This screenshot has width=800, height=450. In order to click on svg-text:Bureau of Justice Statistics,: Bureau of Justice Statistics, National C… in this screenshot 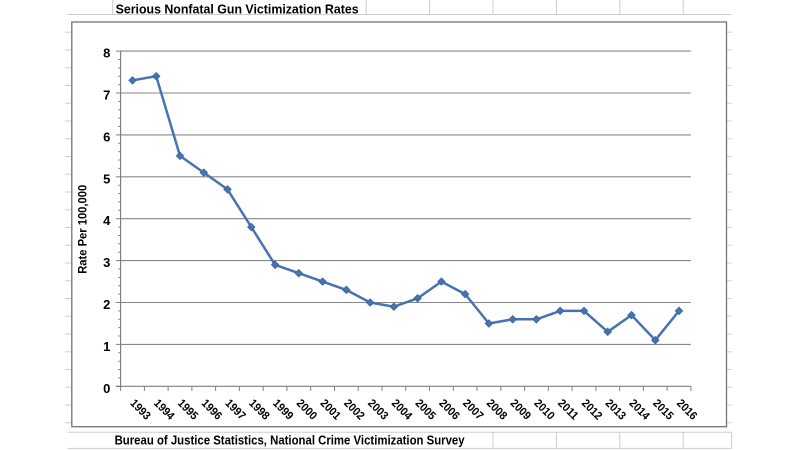, I will do `click(290, 439)`.